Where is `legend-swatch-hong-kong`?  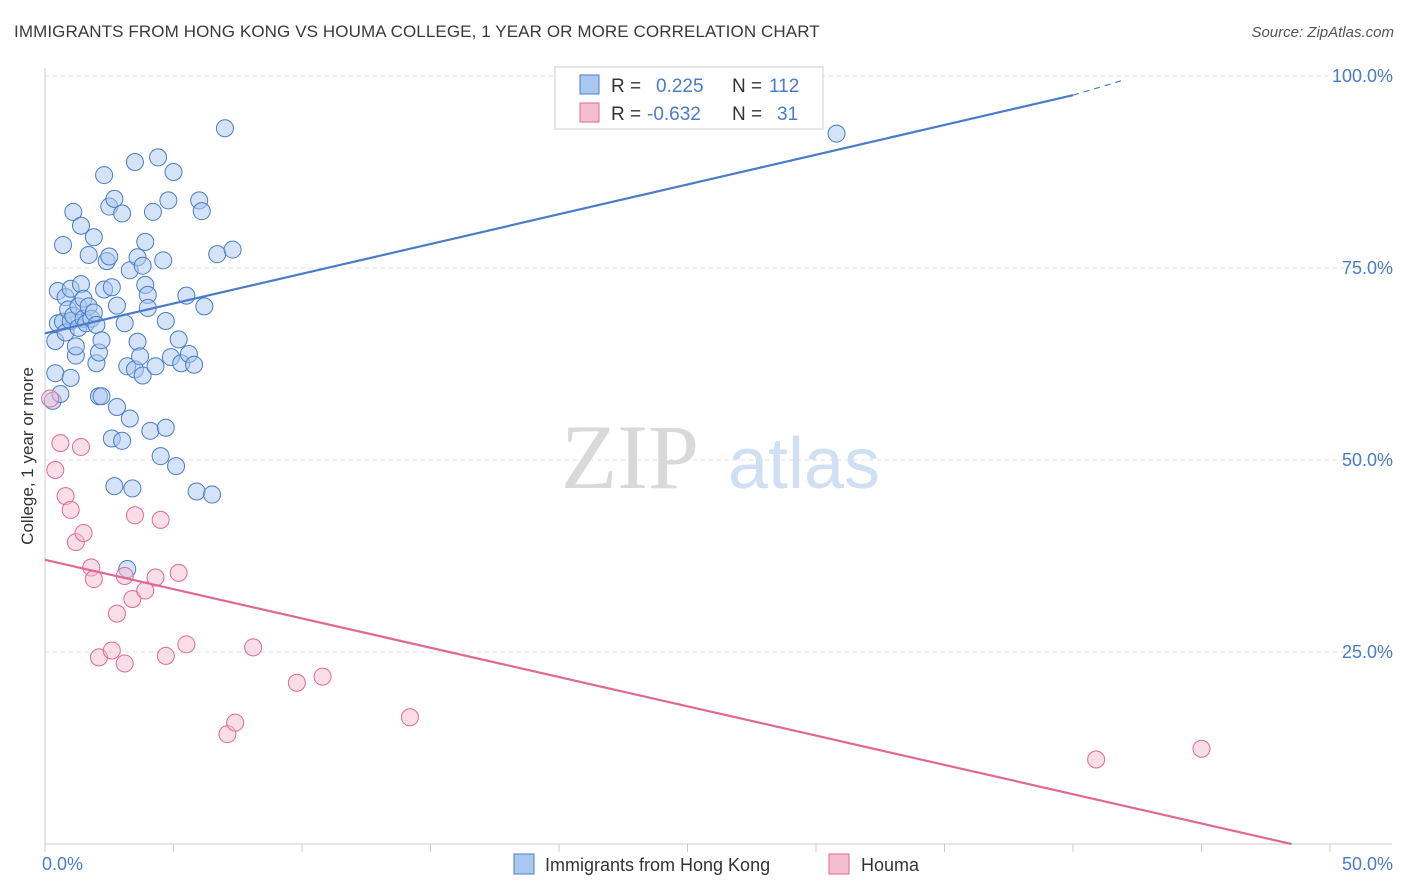
legend-swatch-hong-kong is located at coordinates (524, 864).